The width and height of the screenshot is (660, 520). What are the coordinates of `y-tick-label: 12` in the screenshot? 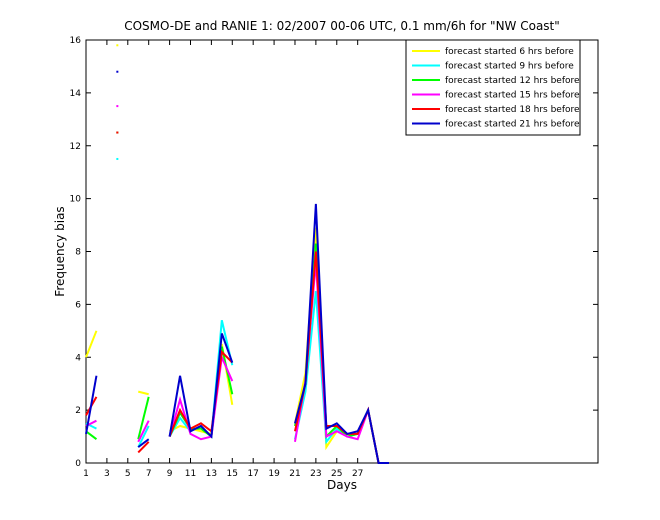 It's located at (75, 147).